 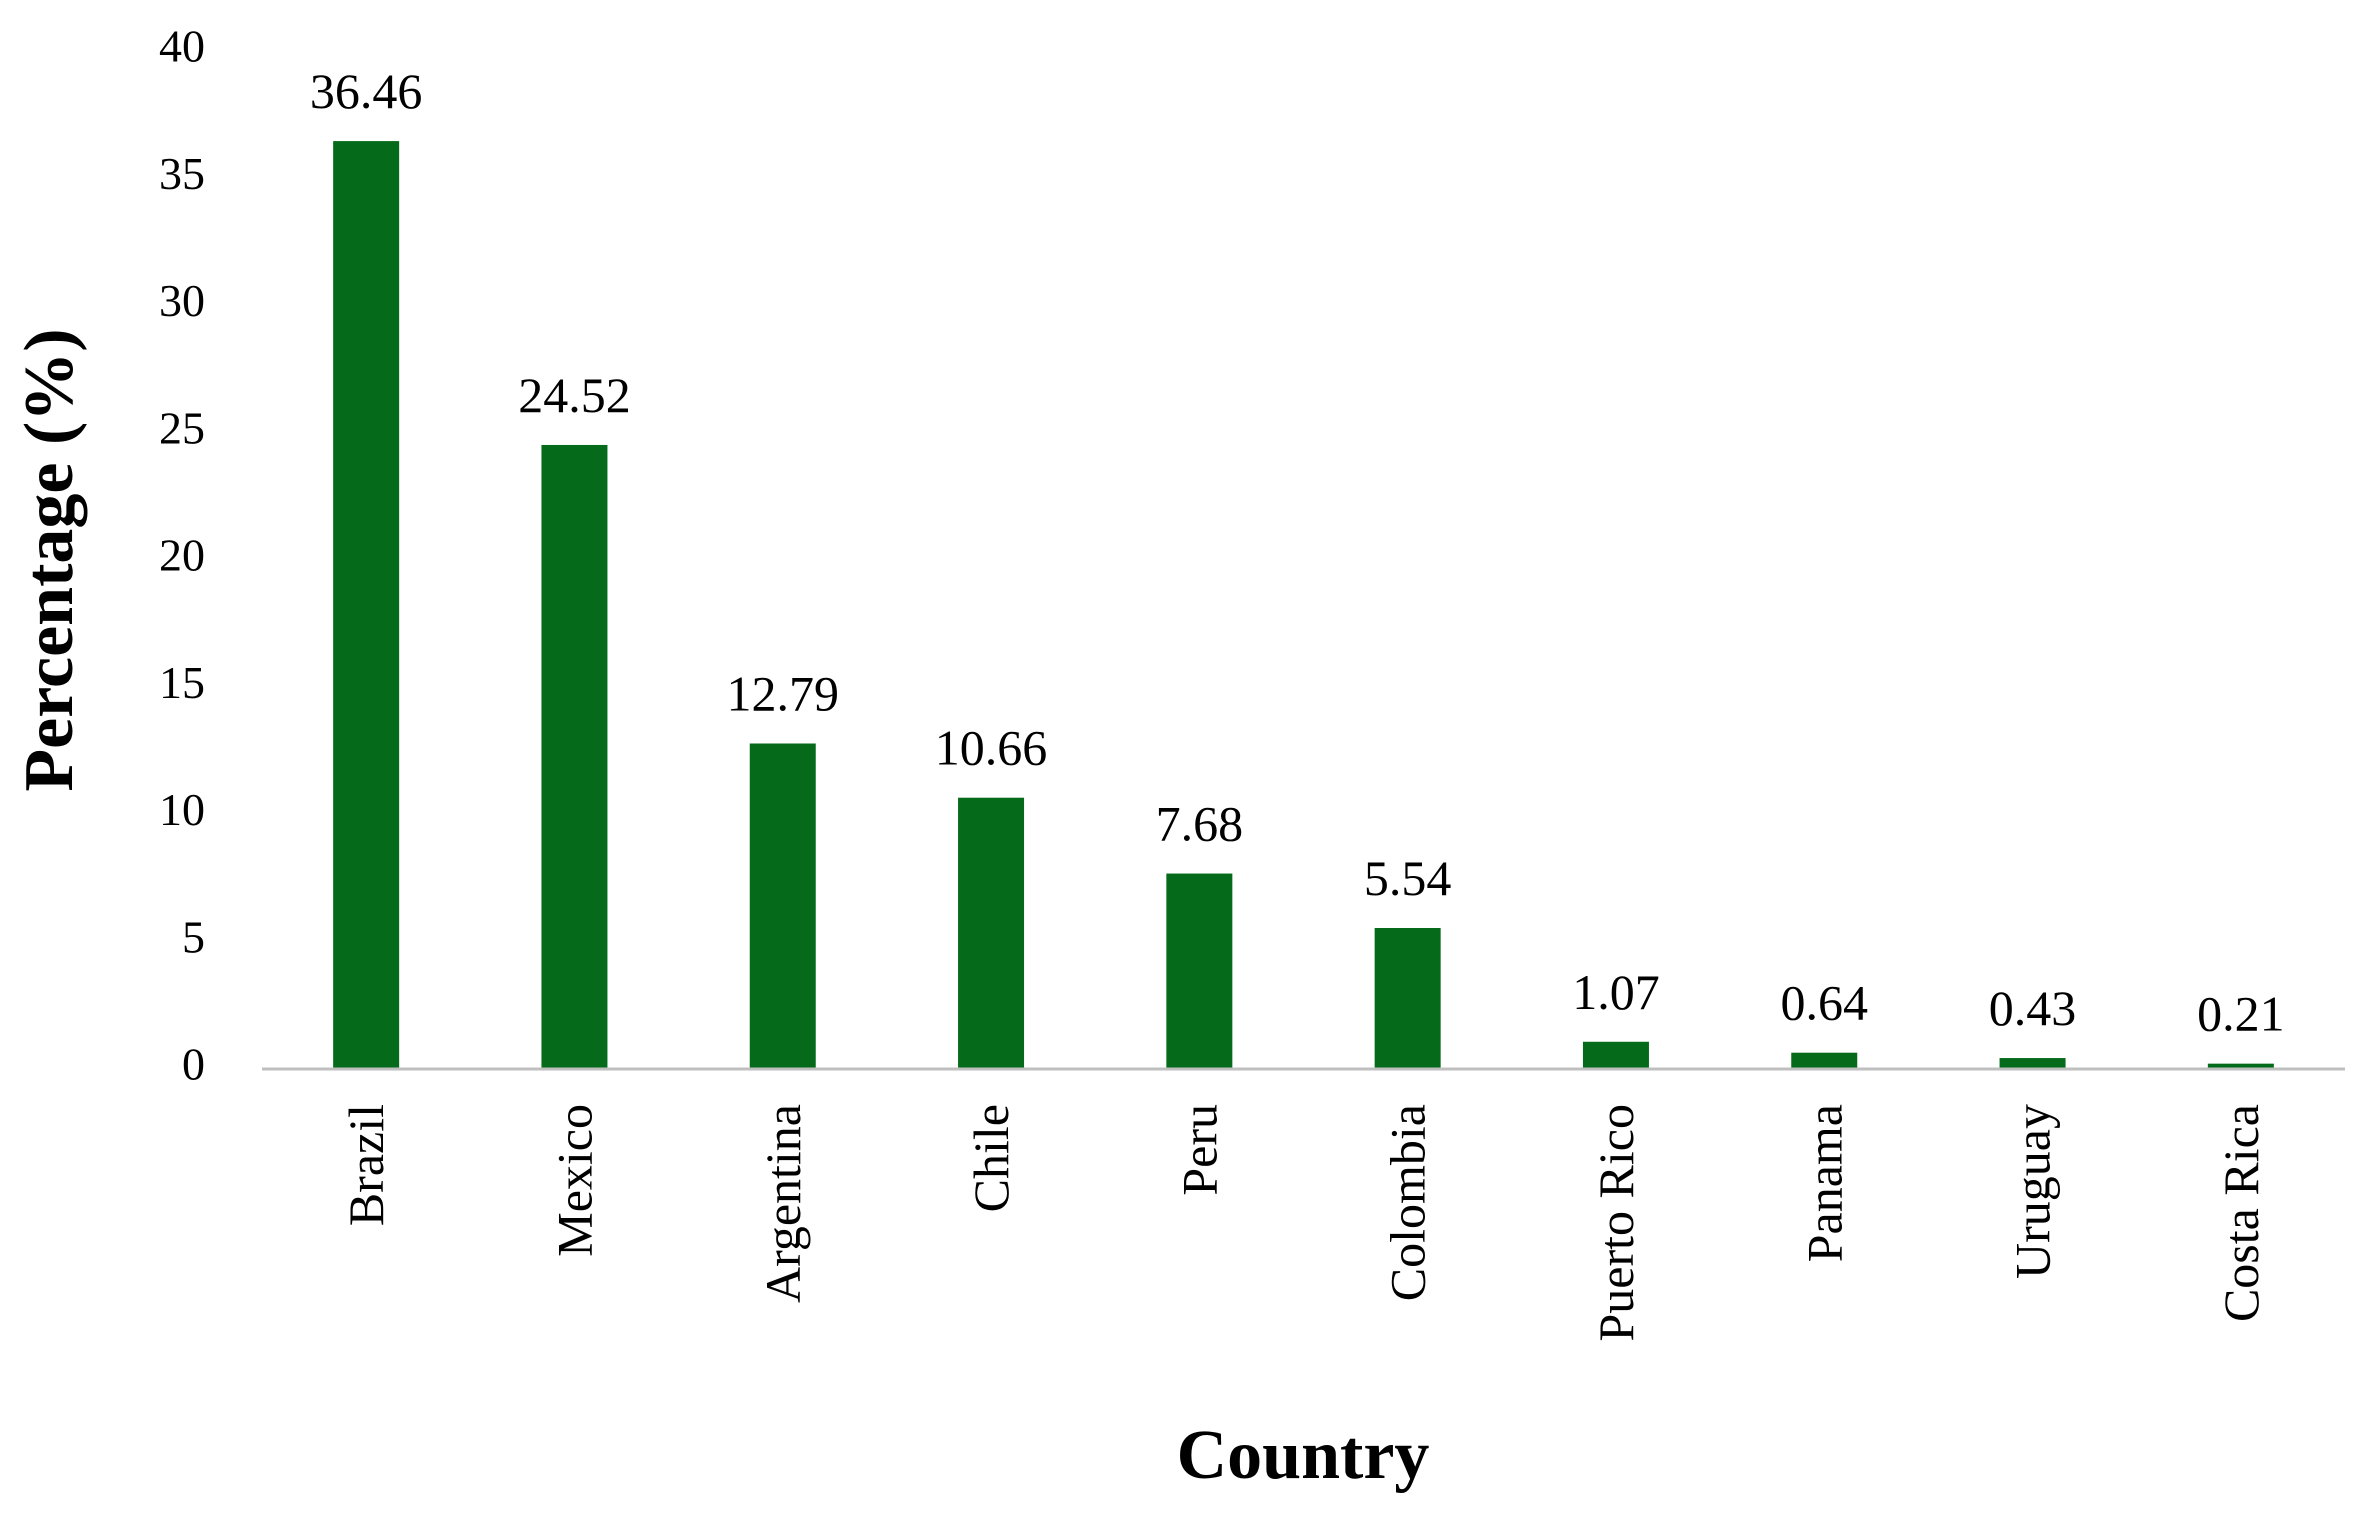 I want to click on x-tick-label: Puerto Rico, so click(x=1616, y=1222).